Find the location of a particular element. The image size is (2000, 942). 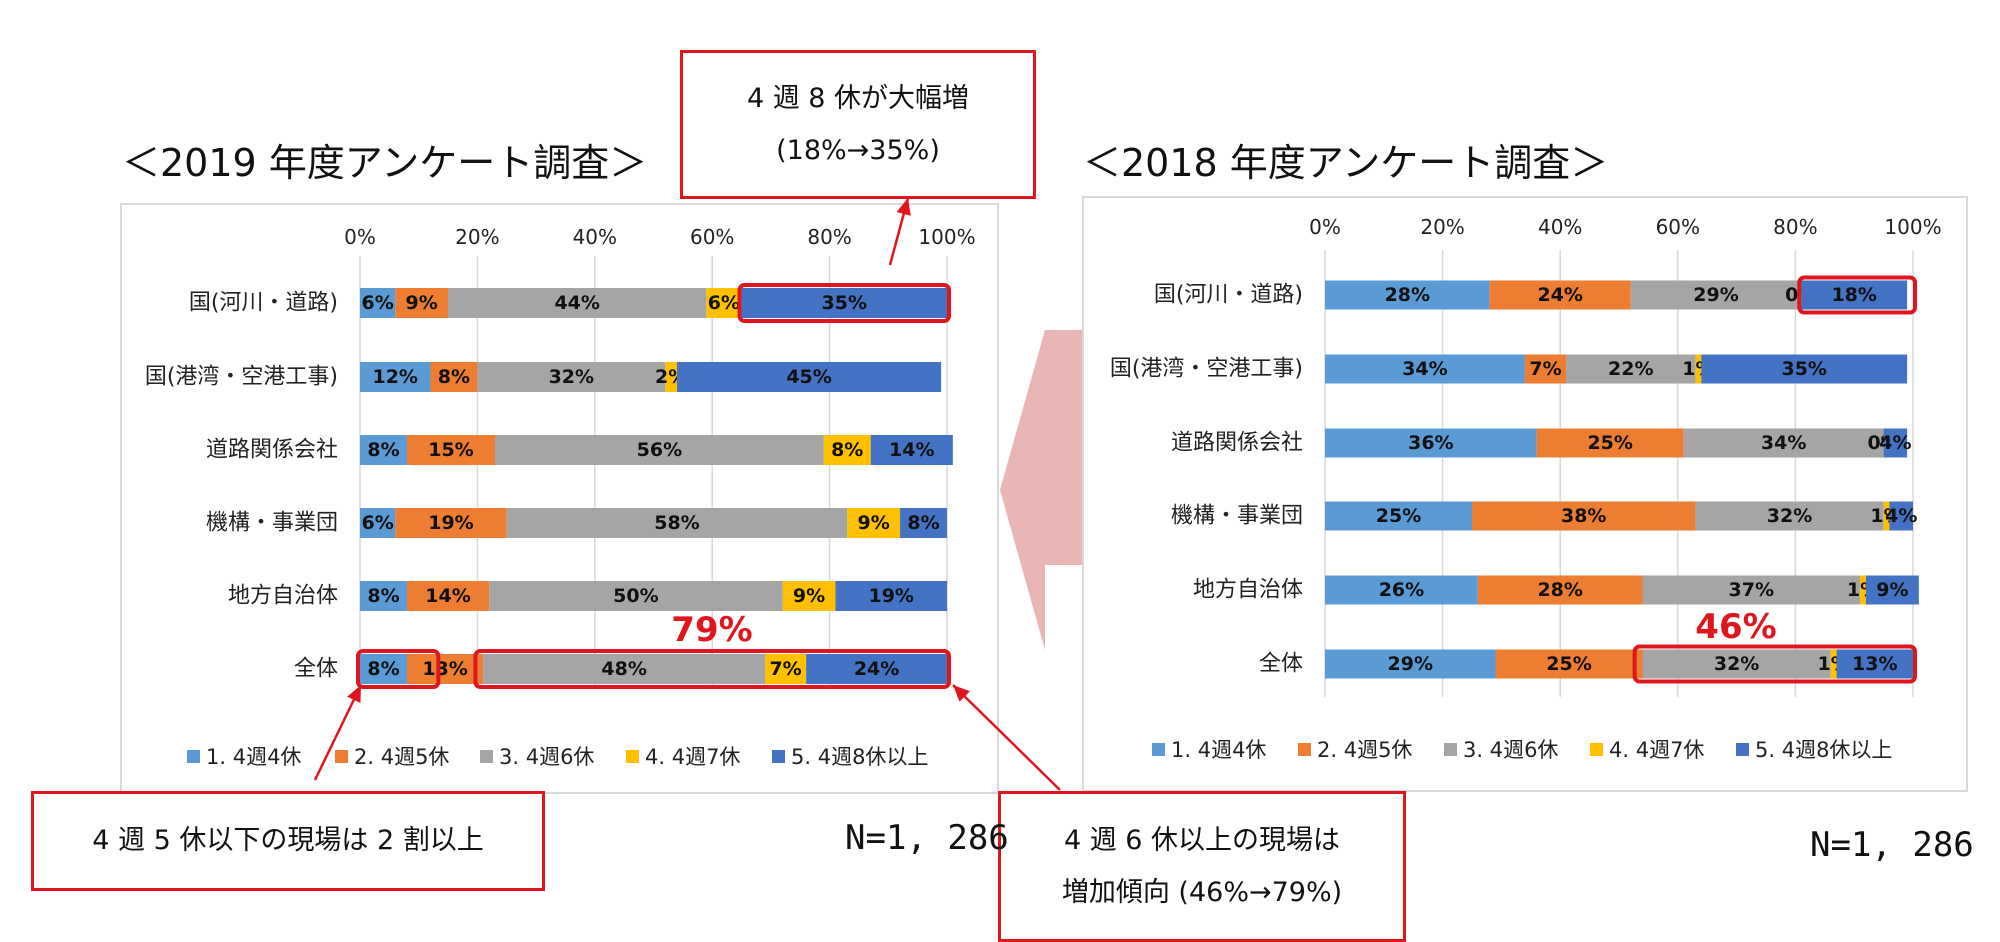

data-label: 14% is located at coordinates (911, 450).